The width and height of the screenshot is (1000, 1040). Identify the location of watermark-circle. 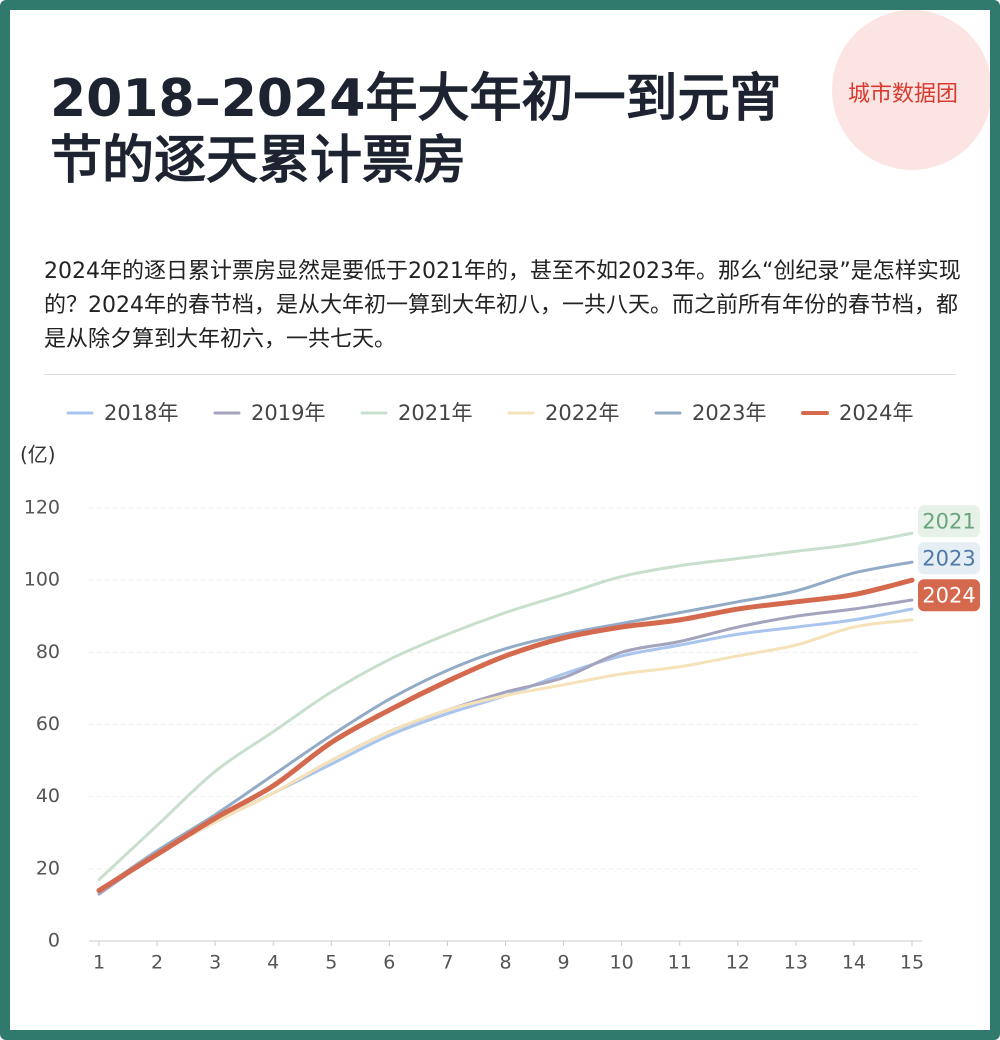
(911, 90).